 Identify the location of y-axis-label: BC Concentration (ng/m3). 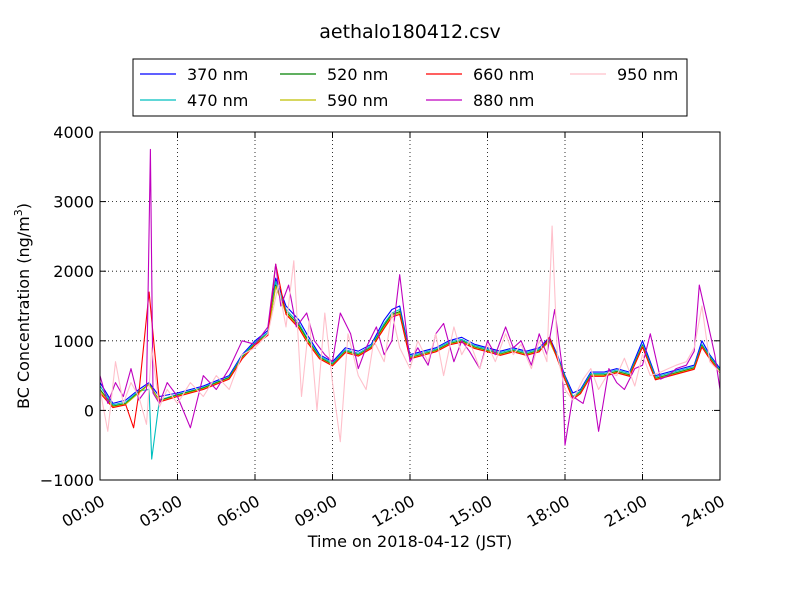
(22, 306).